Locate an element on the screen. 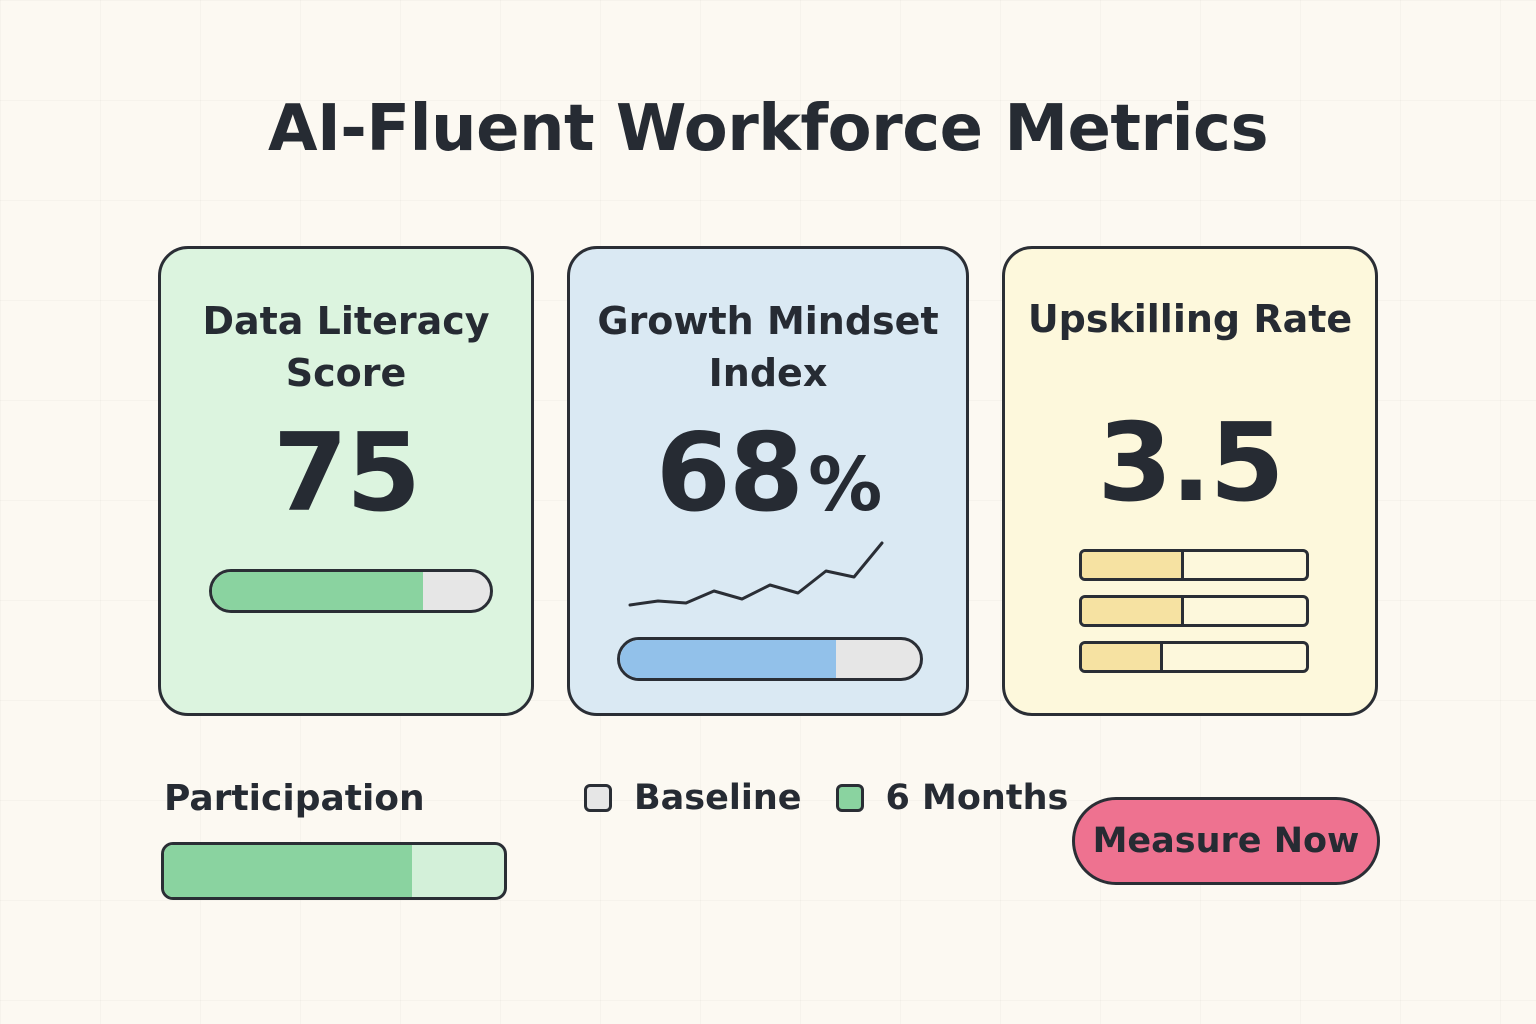  growth-mindset-title-line1: Growth Mindset is located at coordinates (768, 321).